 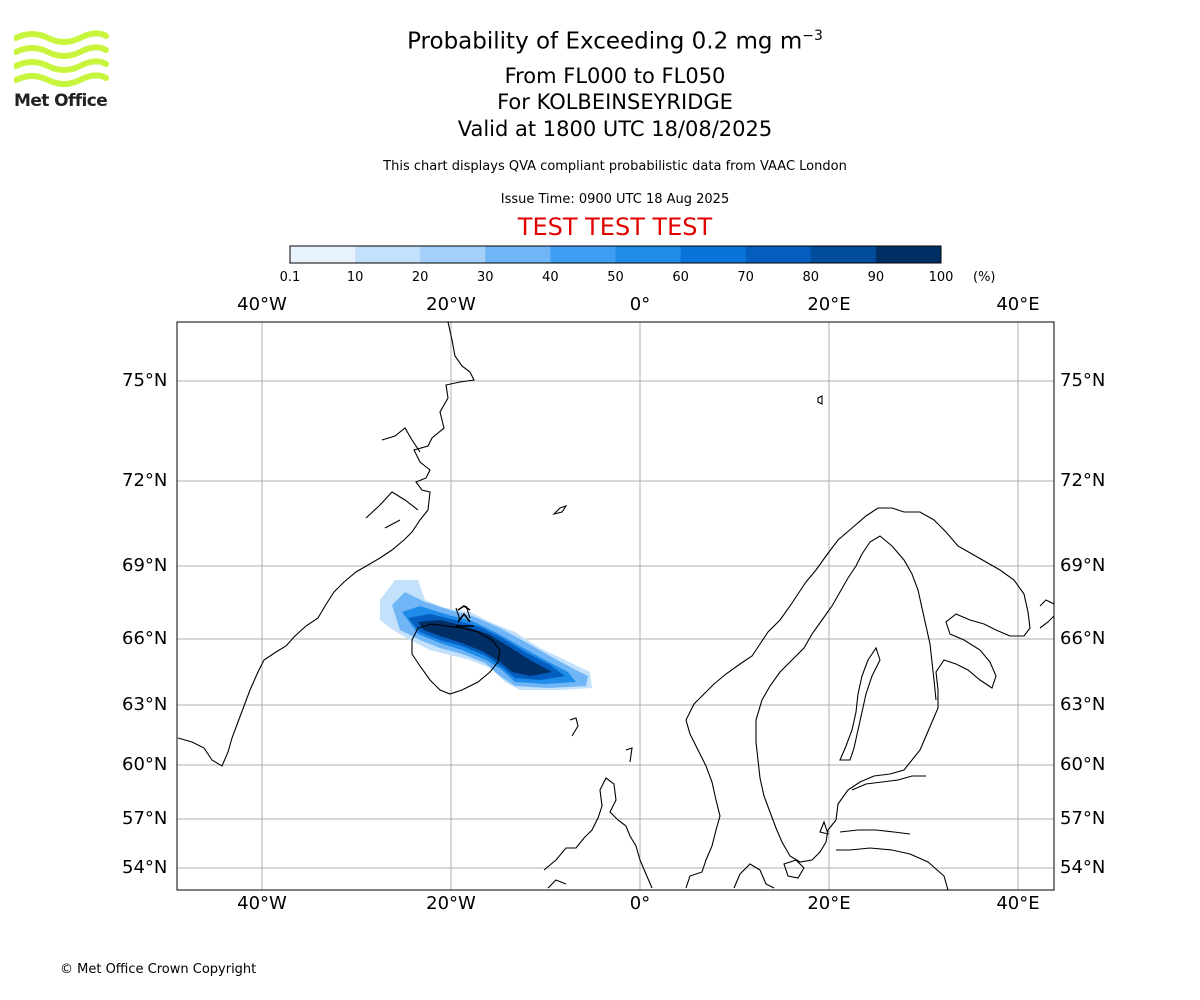 I want to click on colorbar-tick-label: 70, so click(x=745, y=277).